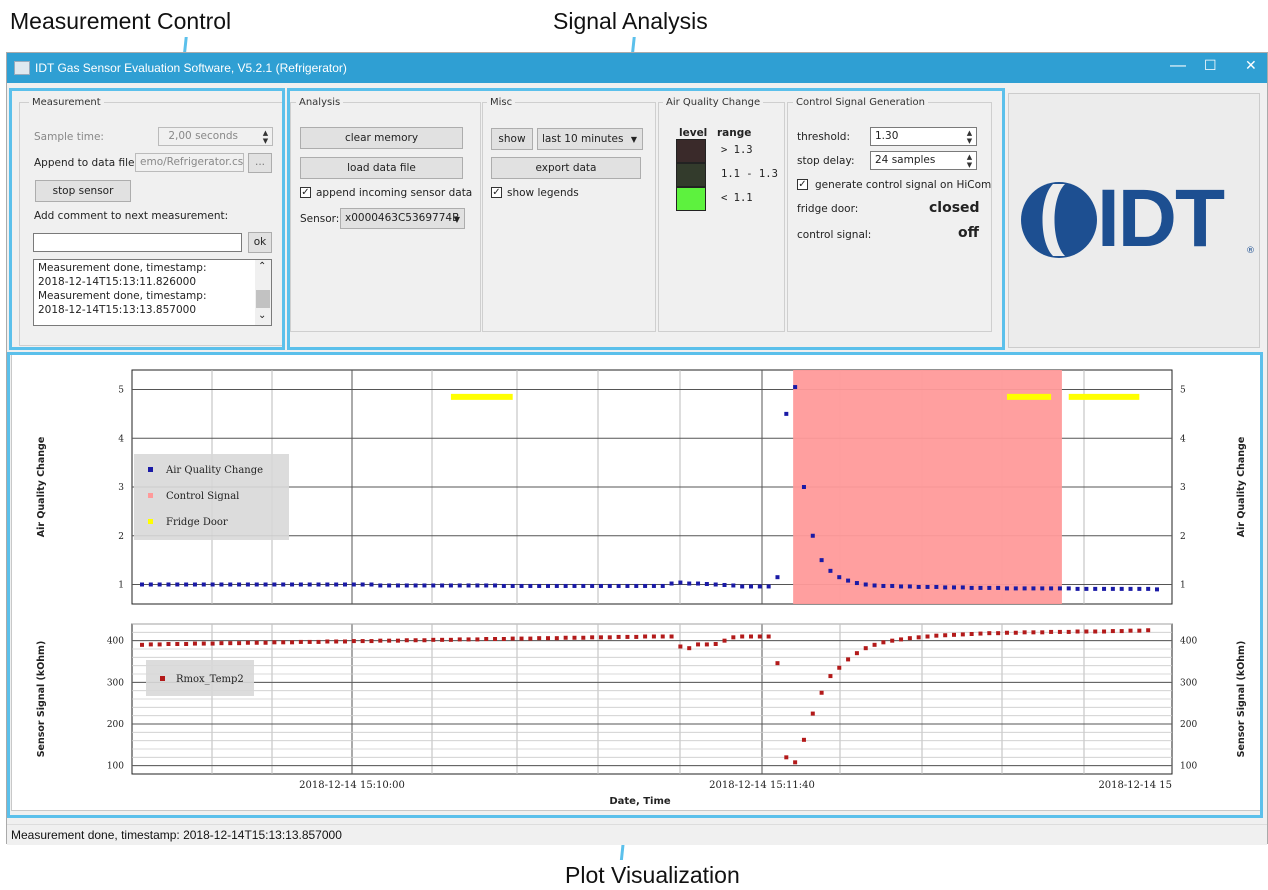 Image resolution: width=1268 pixels, height=890 pixels. I want to click on clear-memory-button: clear memory, so click(381, 138).